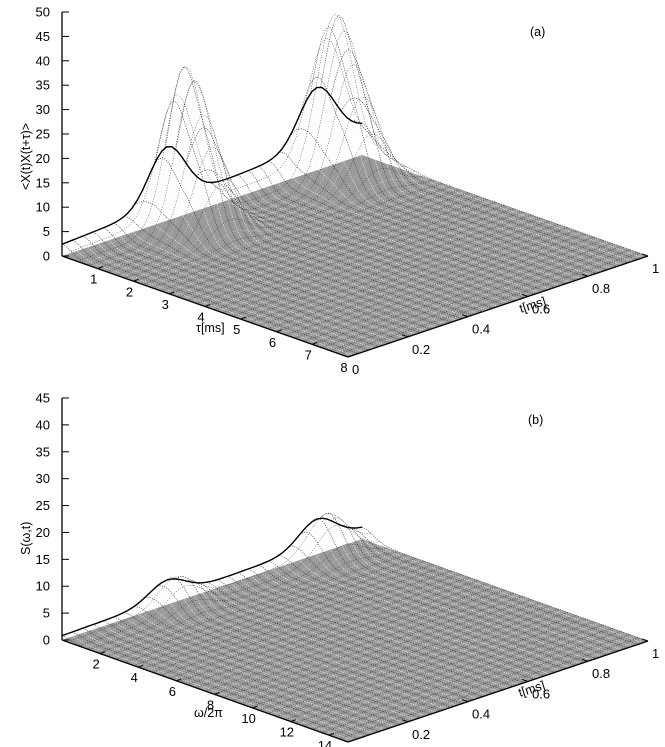  Describe the element at coordinates (43, 134) in the screenshot. I see `z-tick-label: 25` at that location.